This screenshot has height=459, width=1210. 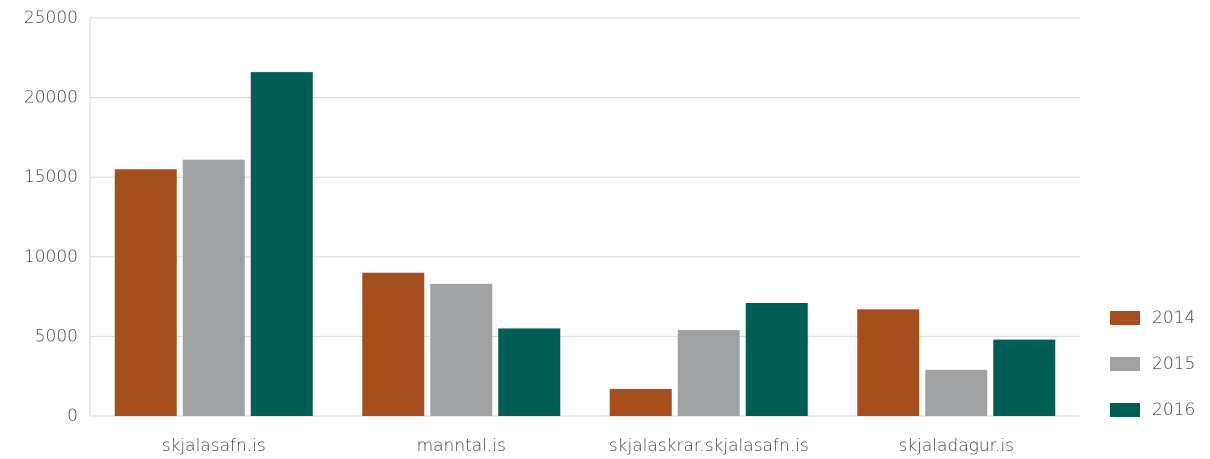 What do you see at coordinates (956, 446) in the screenshot?
I see `x-tick-label: skjaladagur.is` at bounding box center [956, 446].